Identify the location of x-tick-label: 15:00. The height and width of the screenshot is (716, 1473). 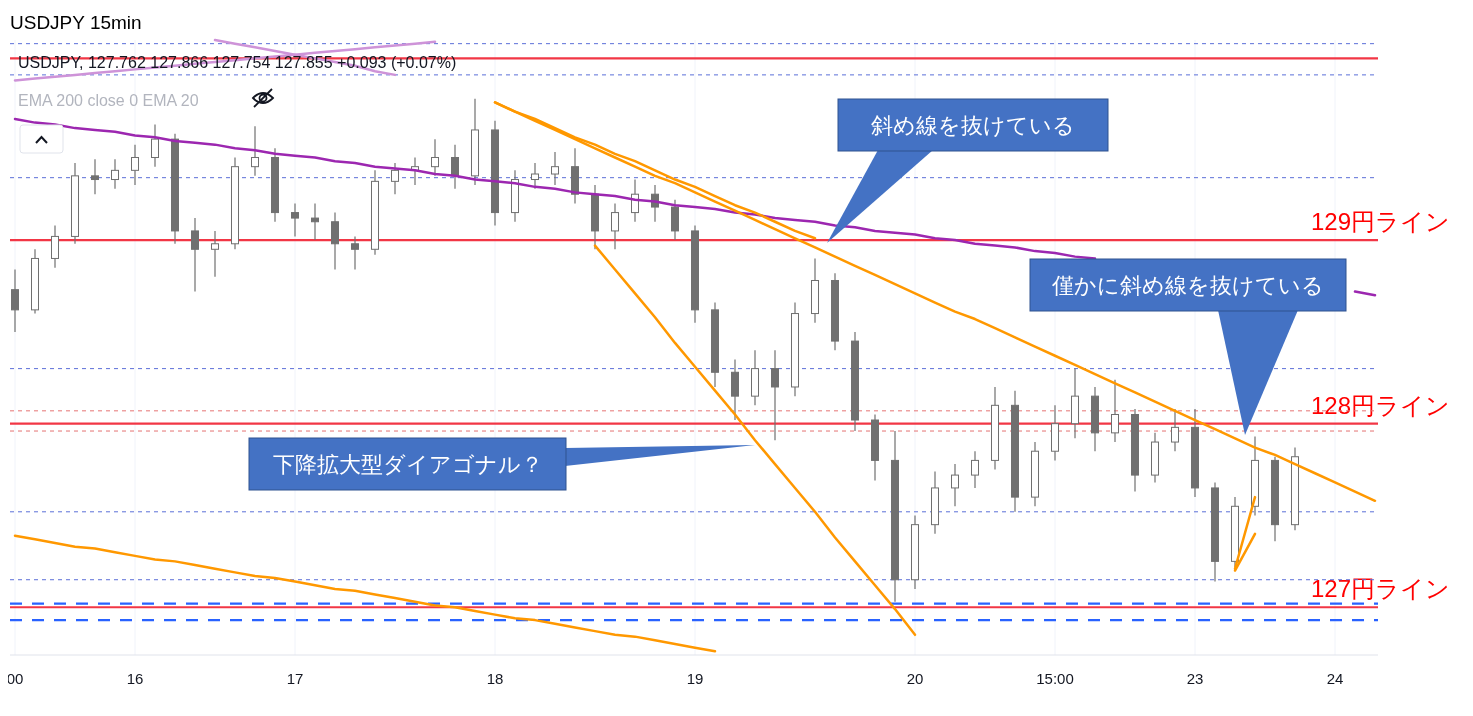
(1055, 678).